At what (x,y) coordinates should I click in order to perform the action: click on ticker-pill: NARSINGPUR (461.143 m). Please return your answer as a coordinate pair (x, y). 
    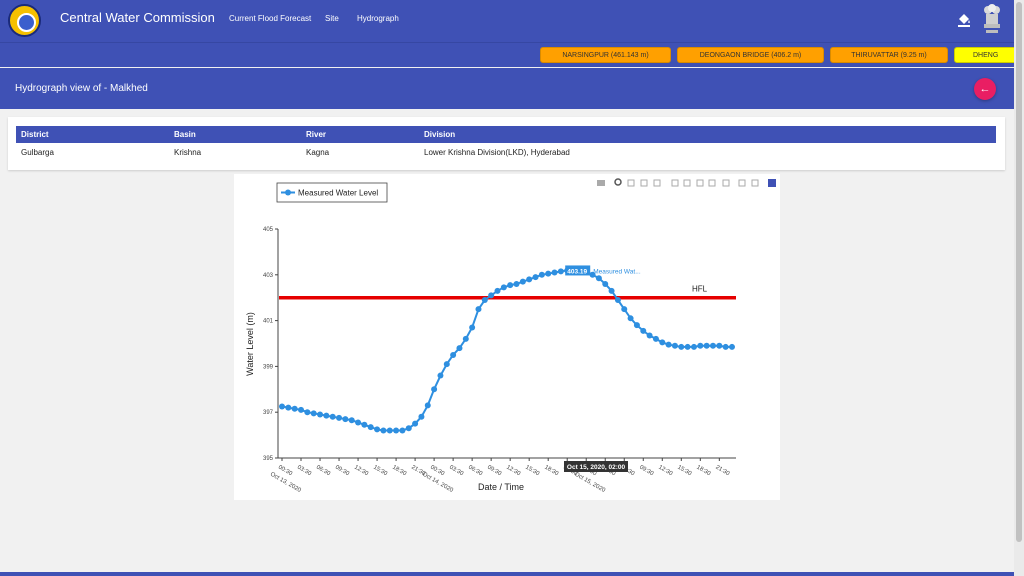
    Looking at the image, I should click on (605, 55).